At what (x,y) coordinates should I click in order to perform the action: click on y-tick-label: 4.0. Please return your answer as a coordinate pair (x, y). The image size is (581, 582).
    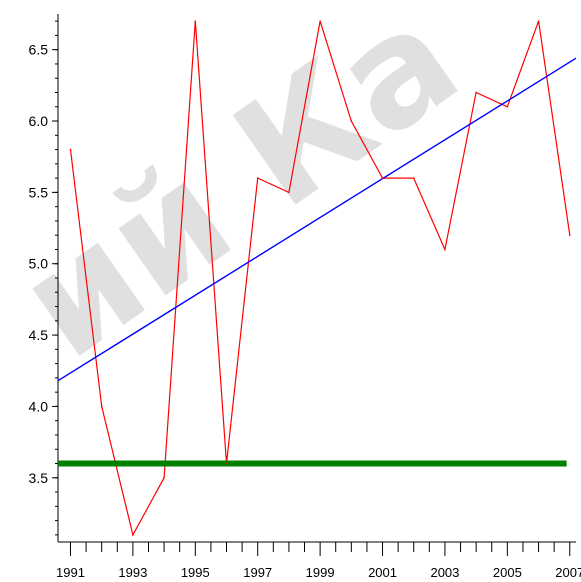
    Looking at the image, I should click on (39, 406).